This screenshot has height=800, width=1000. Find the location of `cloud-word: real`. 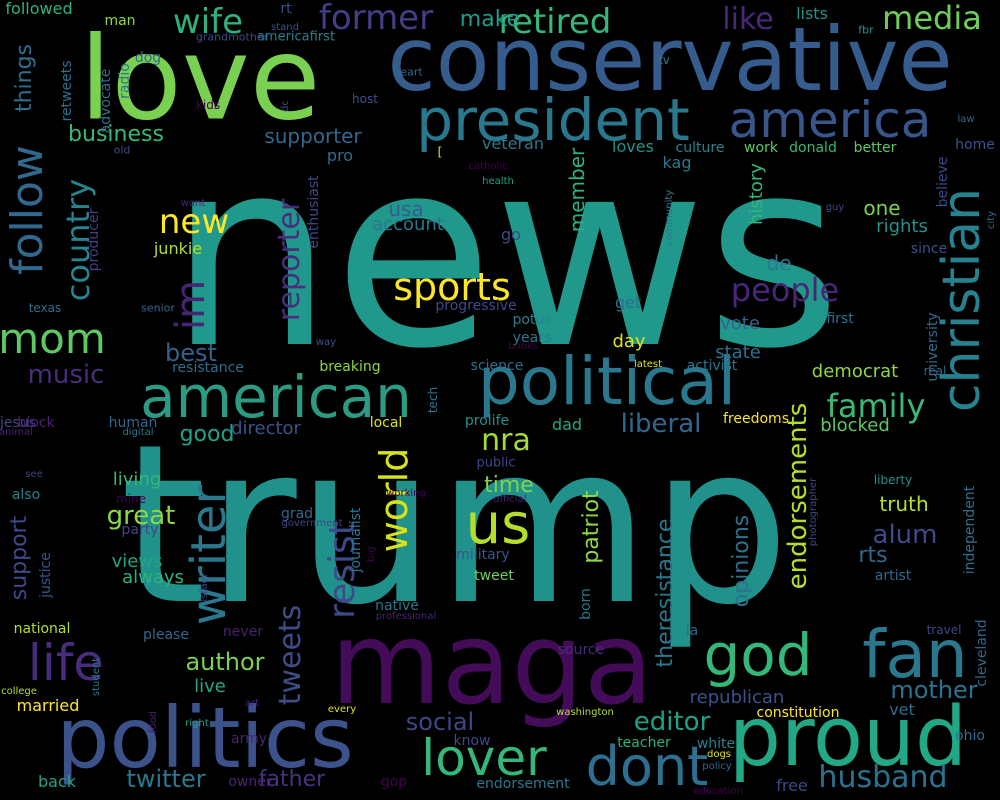

cloud-word: real is located at coordinates (935, 371).